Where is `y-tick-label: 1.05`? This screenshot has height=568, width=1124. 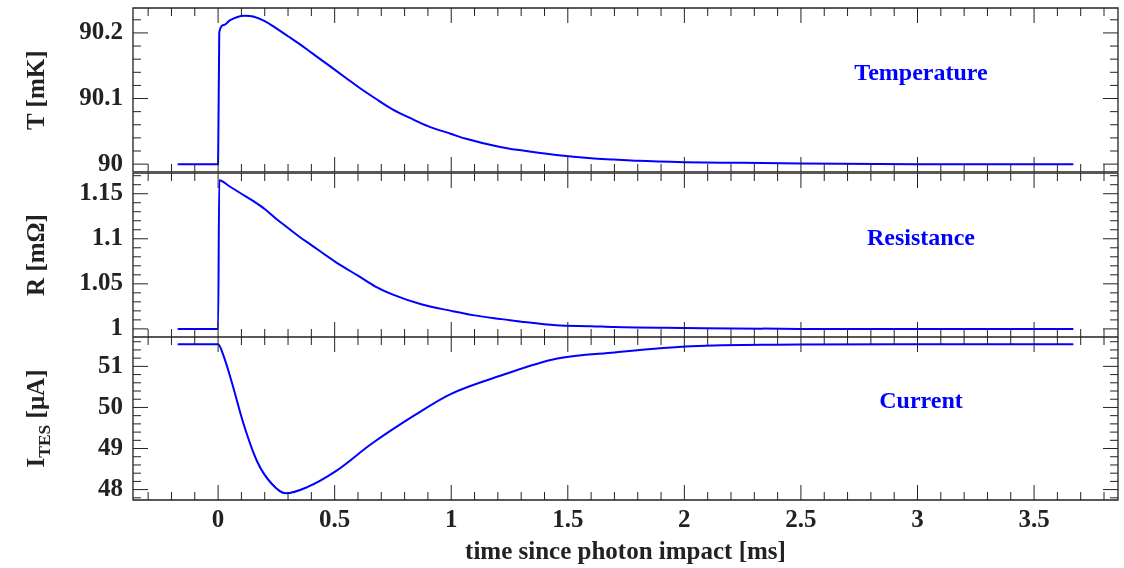 y-tick-label: 1.05 is located at coordinates (101, 282).